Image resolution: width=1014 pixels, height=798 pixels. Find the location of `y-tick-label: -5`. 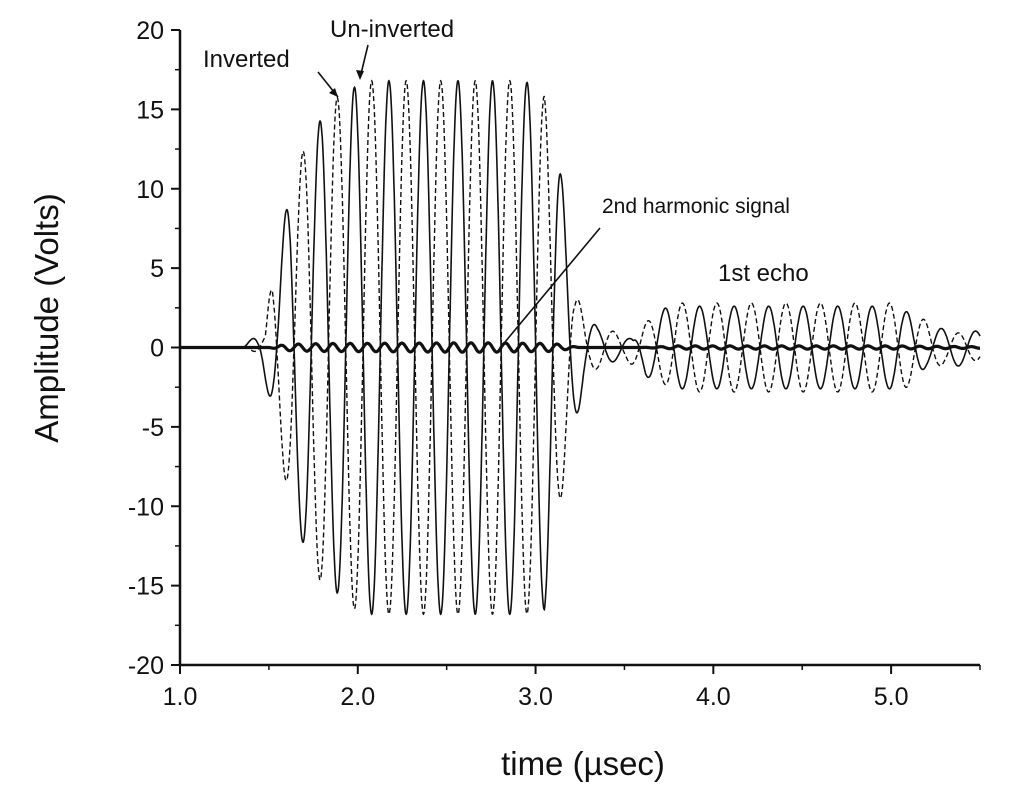

y-tick-label: -5 is located at coordinates (153, 428).